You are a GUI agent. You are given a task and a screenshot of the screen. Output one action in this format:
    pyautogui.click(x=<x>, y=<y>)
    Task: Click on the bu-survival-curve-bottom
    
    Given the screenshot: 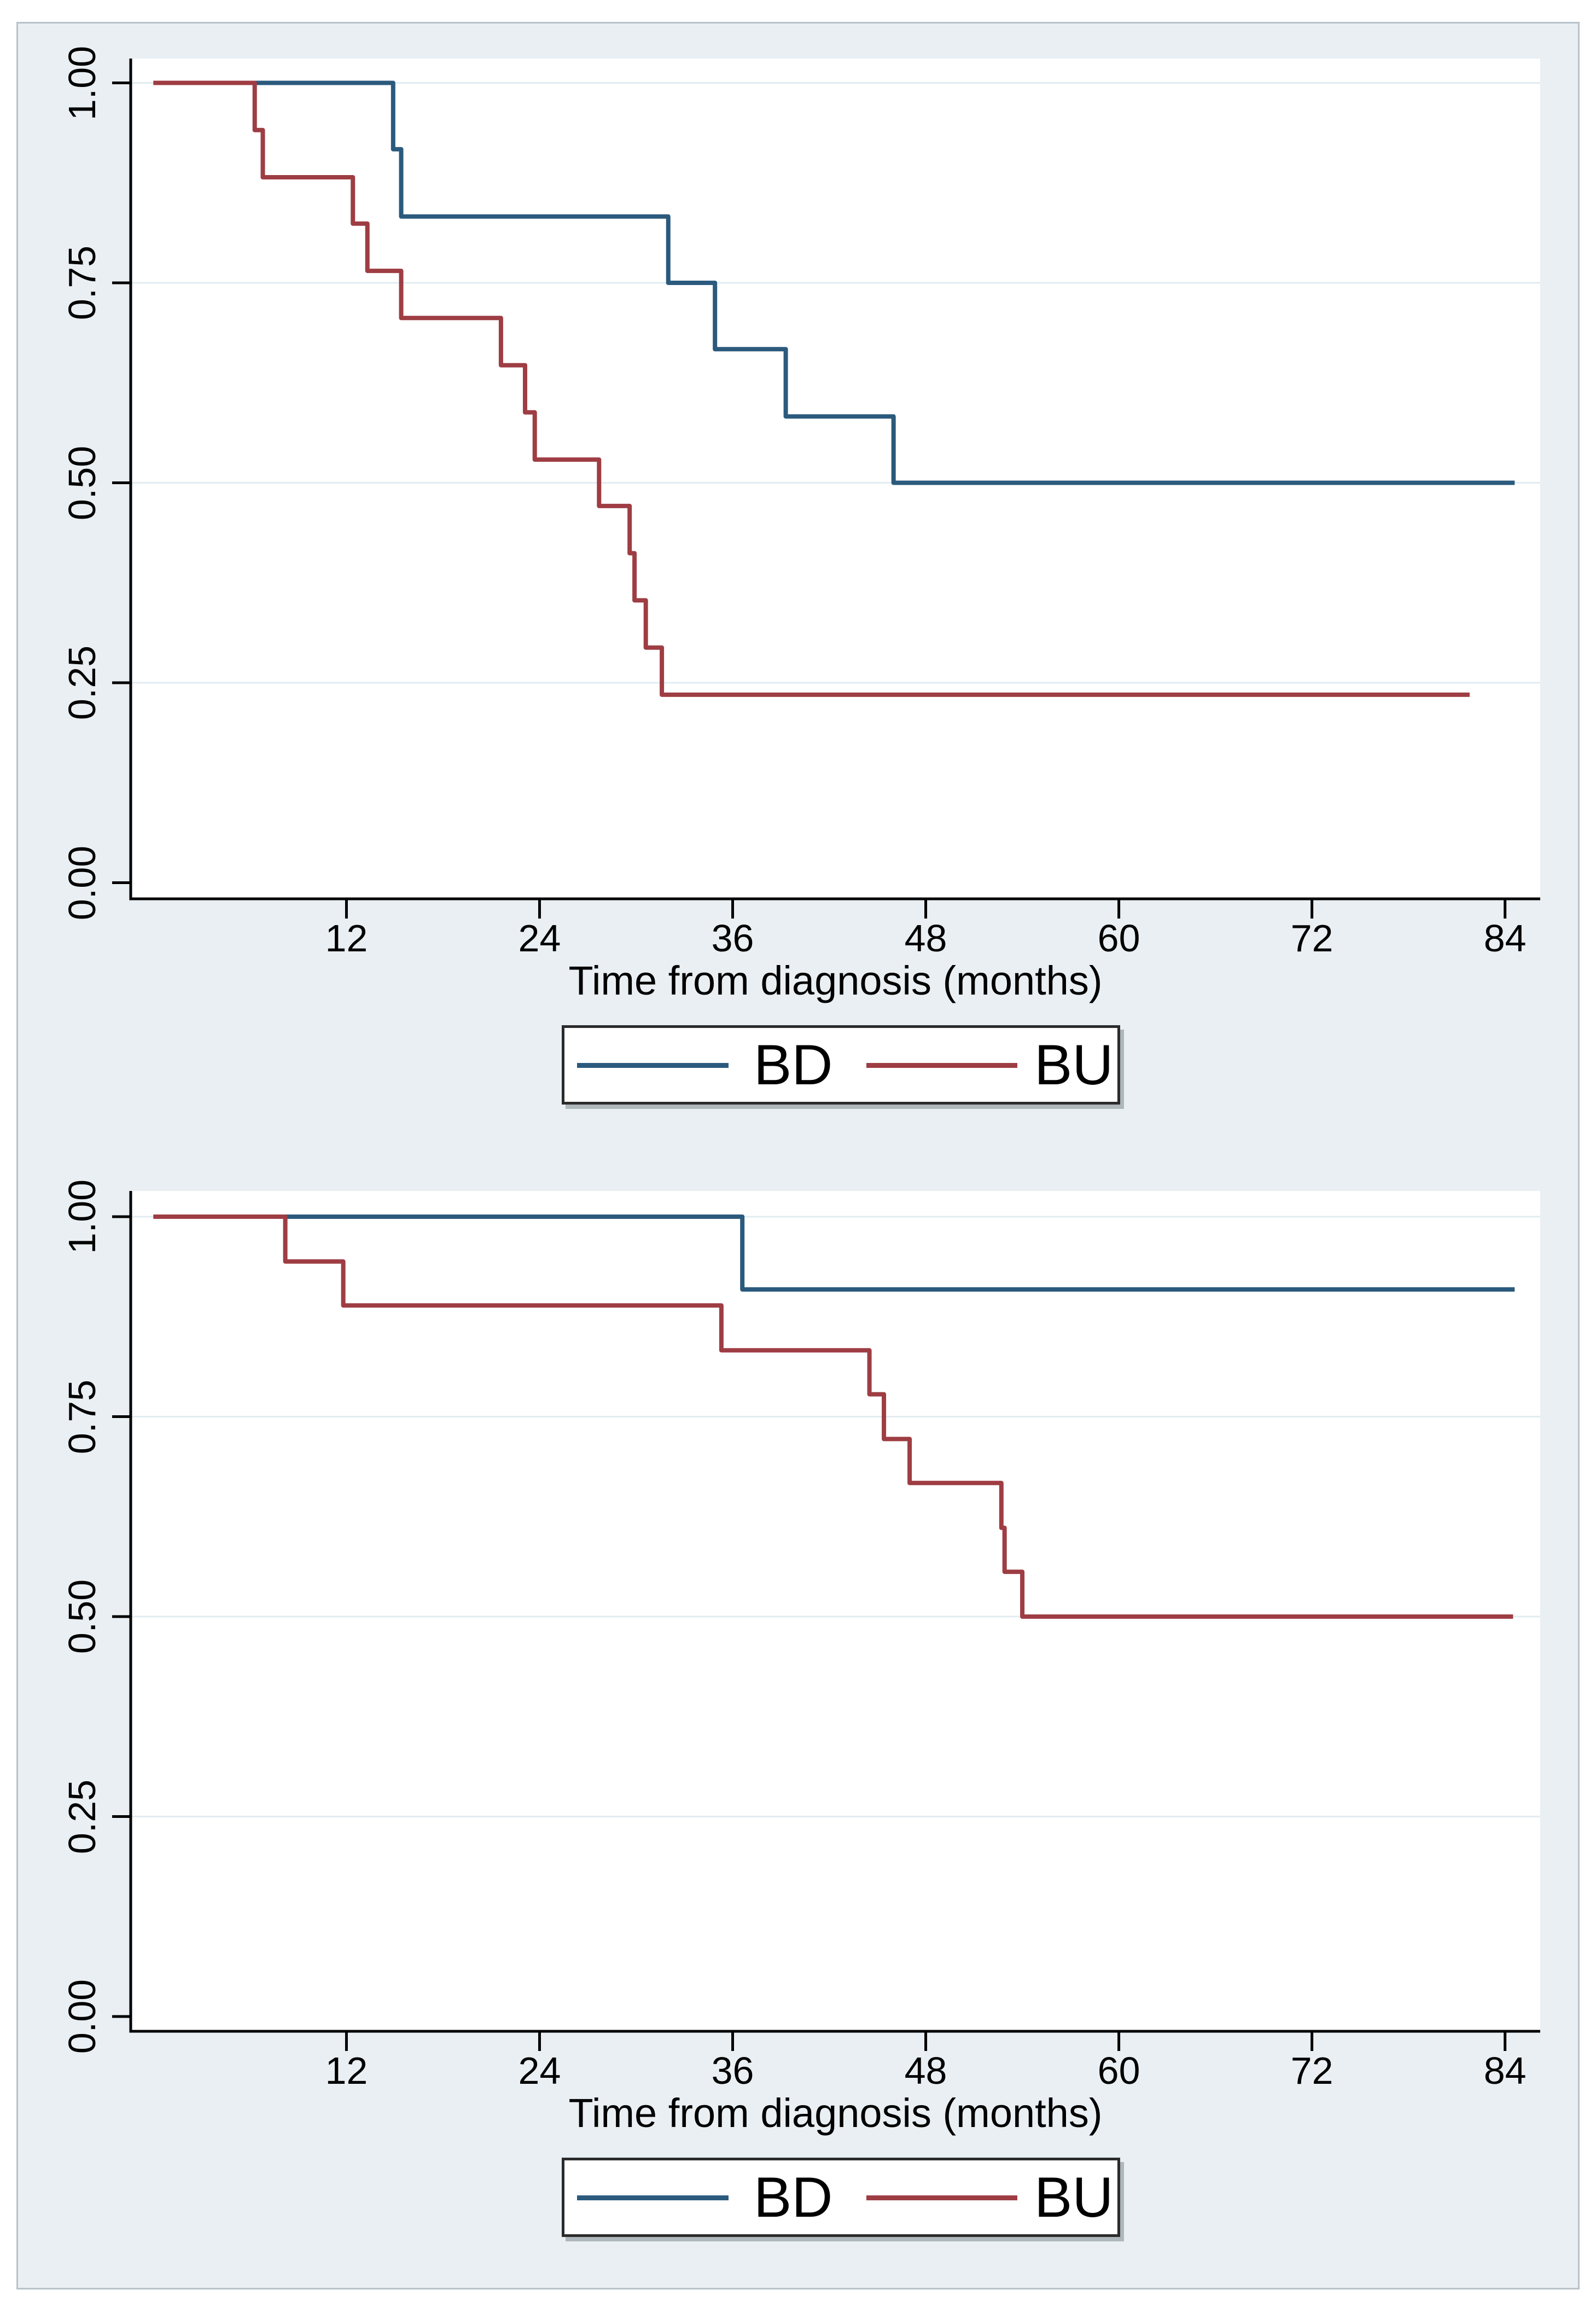 What is the action you would take?
    pyautogui.click(x=833, y=1417)
    